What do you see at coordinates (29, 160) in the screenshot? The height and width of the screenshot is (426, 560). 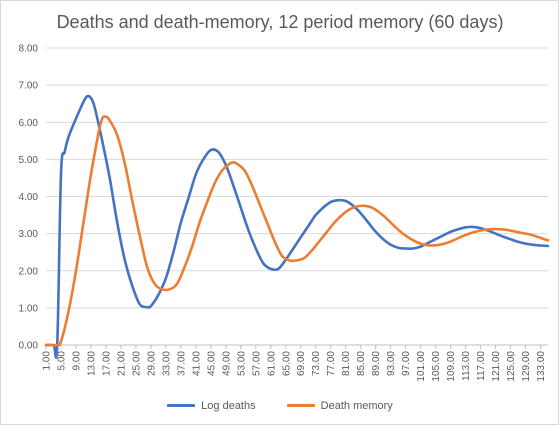 I see `y-tick-label: 5.00` at bounding box center [29, 160].